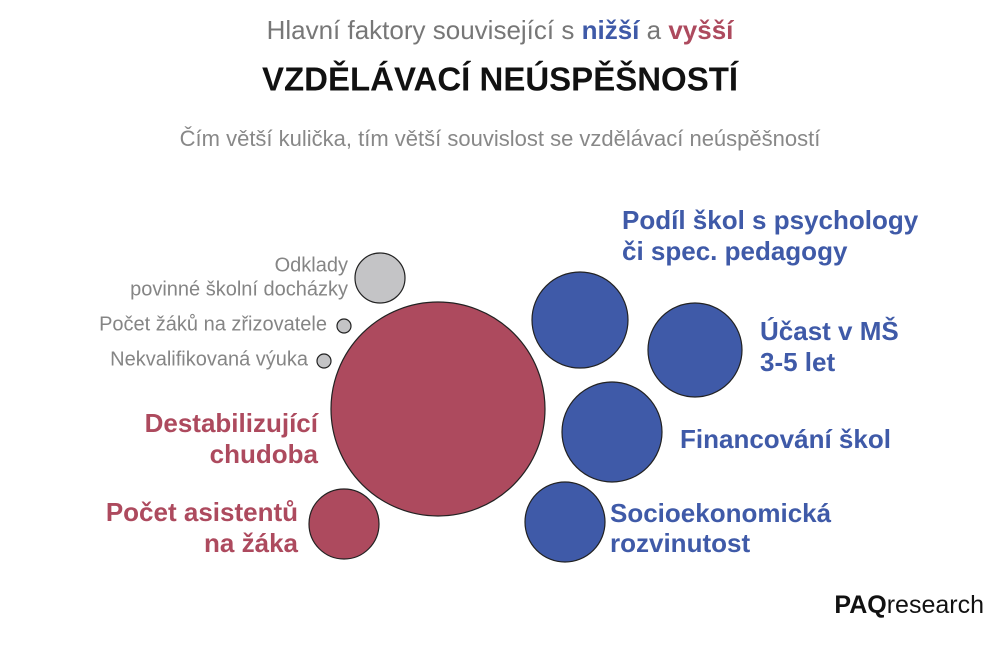 This screenshot has width=1000, height=650. Describe the element at coordinates (251, 543) in the screenshot. I see `node-label: na žáka` at that location.